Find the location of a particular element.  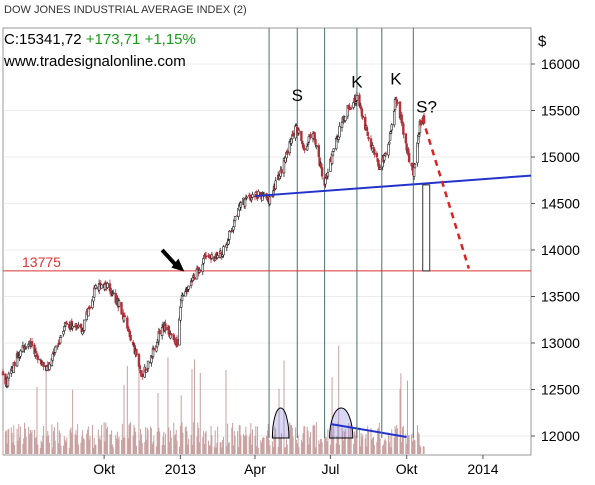

volume-hump is located at coordinates (280, 423).